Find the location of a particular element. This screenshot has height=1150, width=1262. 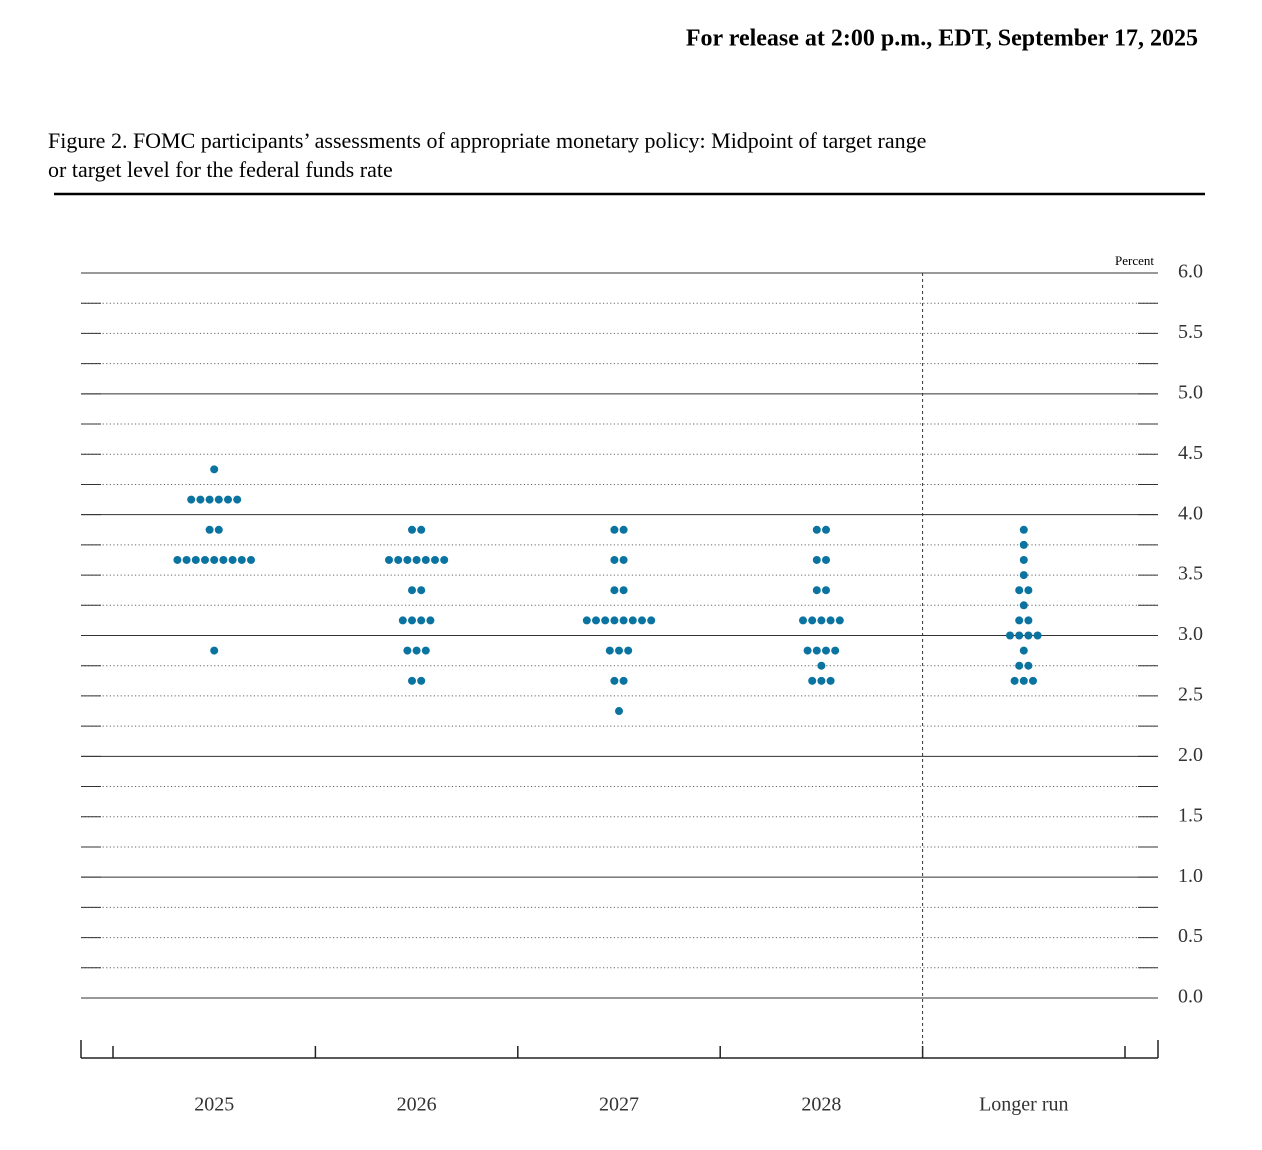

y-tick-label: 3.0 is located at coordinates (1190, 634).